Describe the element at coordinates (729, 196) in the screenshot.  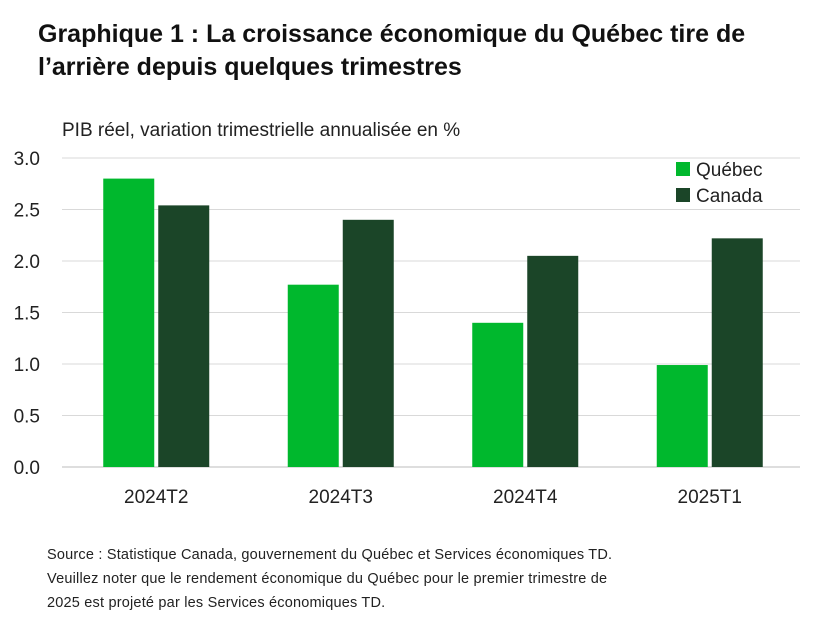
I see `legend-label: Canada` at that location.